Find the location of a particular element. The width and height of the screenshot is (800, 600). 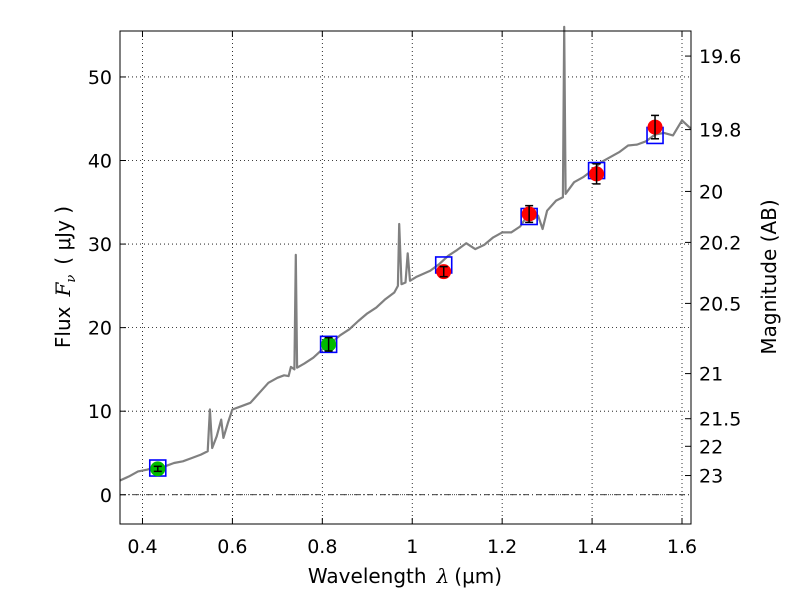

x-tick-label: 1.2 is located at coordinates (502, 547).